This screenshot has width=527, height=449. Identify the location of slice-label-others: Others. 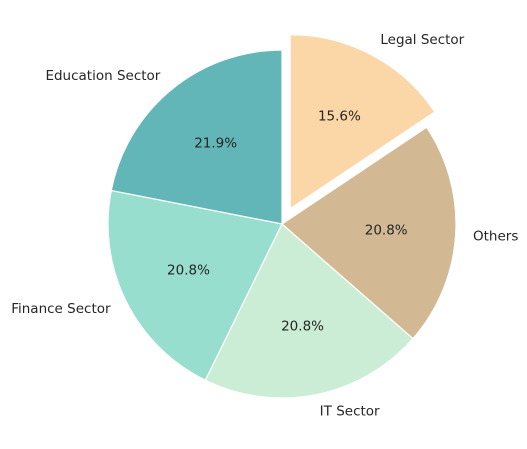
(495, 236).